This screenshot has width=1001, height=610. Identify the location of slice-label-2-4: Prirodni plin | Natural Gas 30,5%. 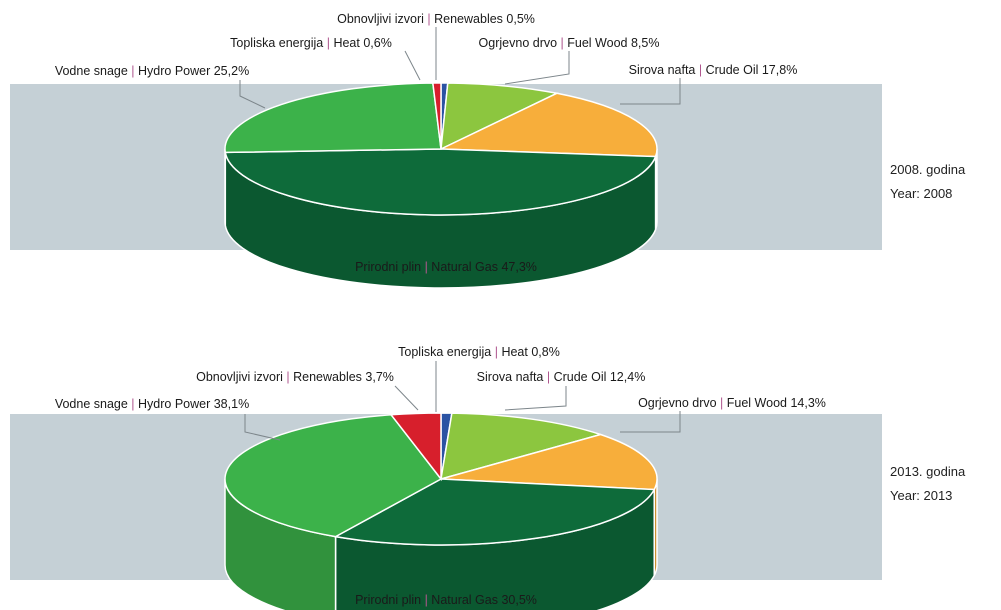
(446, 600).